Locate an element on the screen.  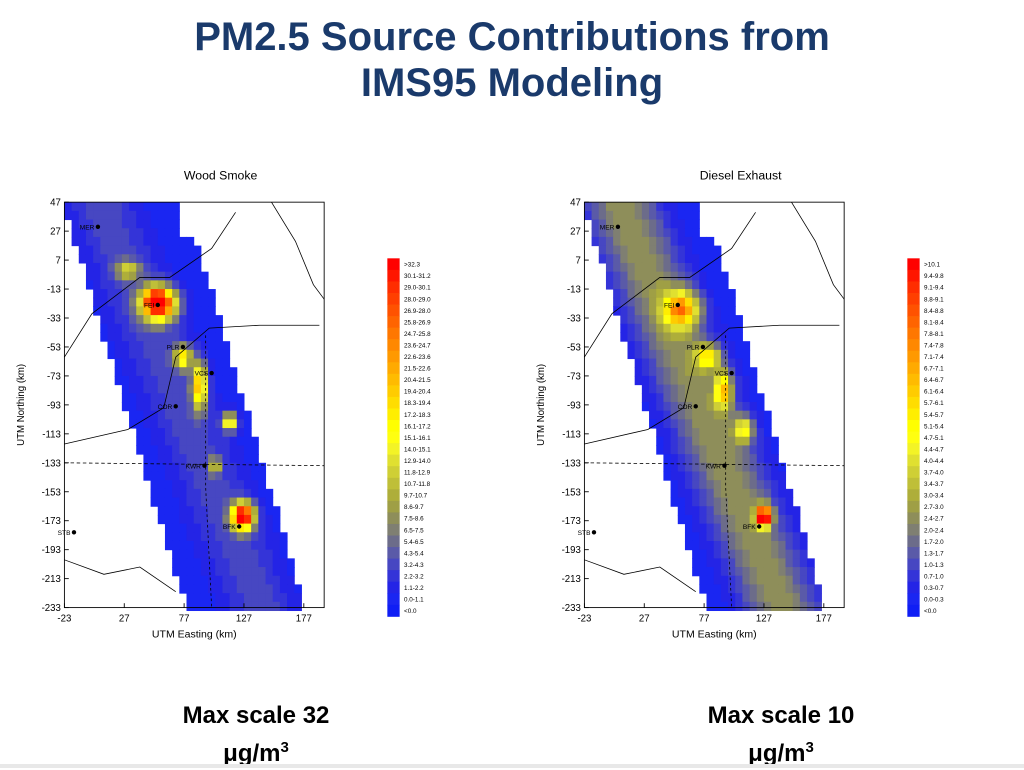
legend-label: 9.4-9.8 is located at coordinates (934, 276).